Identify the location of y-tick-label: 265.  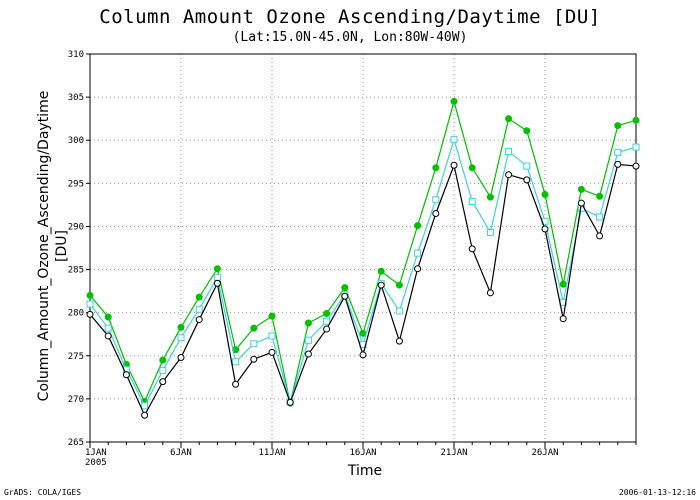
(76, 443).